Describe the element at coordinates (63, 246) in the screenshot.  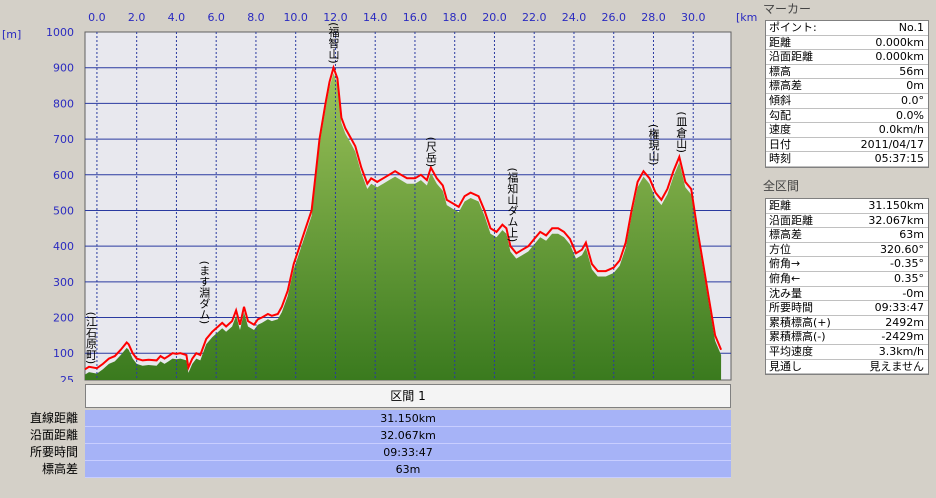
I see `y-tick-label: 400` at that location.